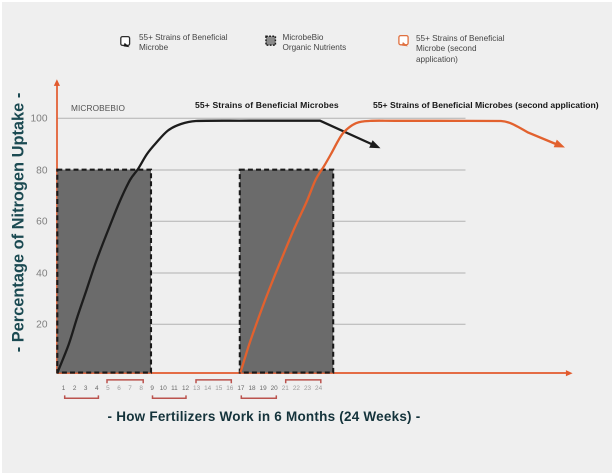 Image resolution: width=614 pixels, height=476 pixels. I want to click on svg-text: 80, so click(42, 170).